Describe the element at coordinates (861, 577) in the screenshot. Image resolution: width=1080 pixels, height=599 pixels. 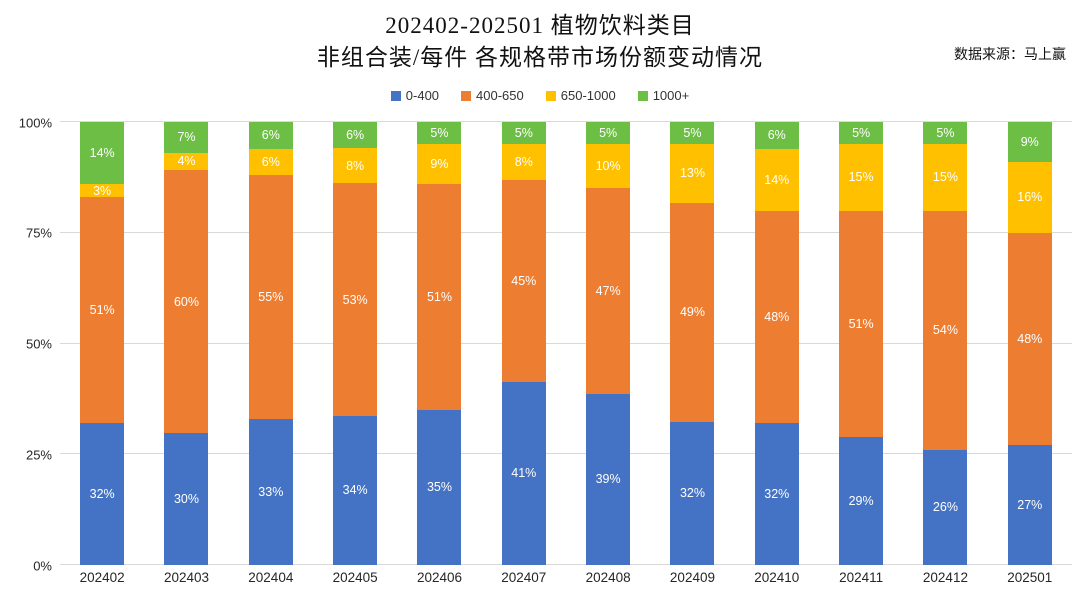
I see `x-tick-label-202411: 202411` at that location.